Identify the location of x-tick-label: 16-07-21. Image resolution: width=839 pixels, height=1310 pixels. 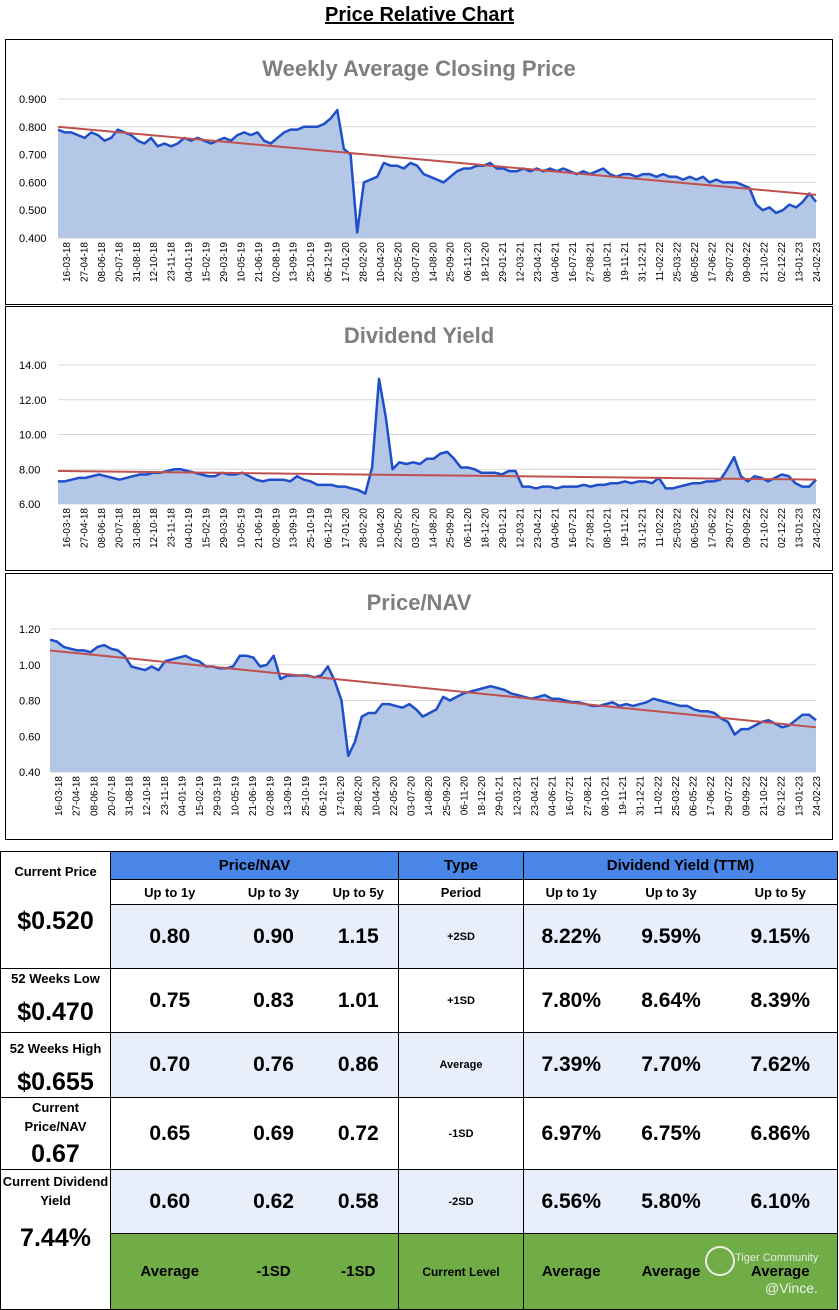
(570, 796).